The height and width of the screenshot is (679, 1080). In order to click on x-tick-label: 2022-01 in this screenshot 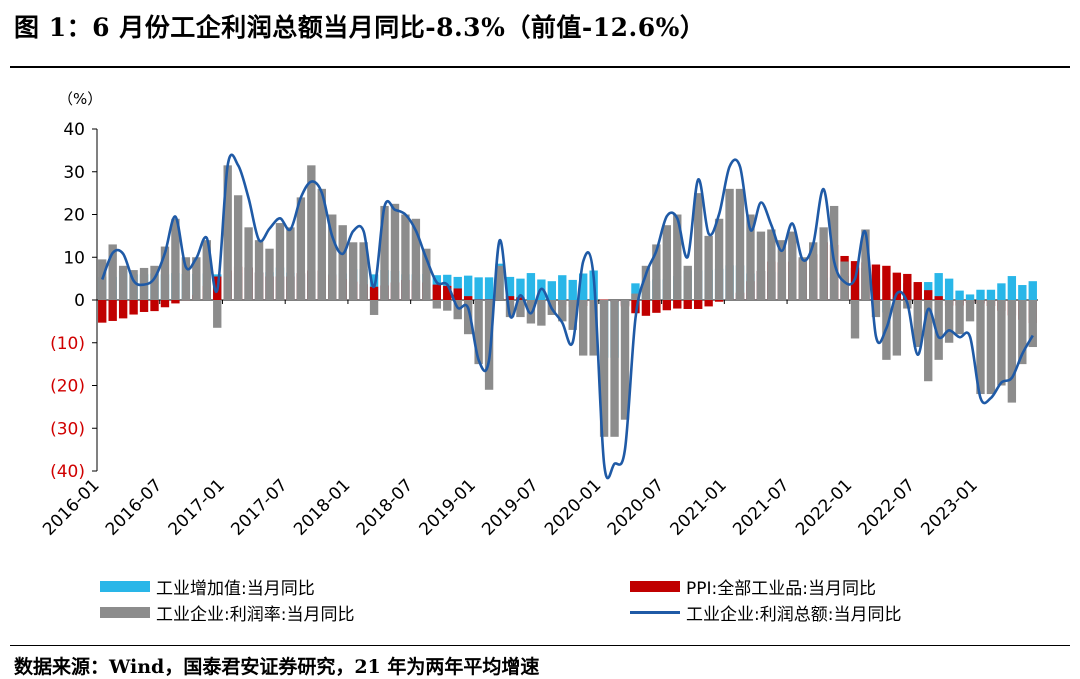, I will do `click(824, 507)`.